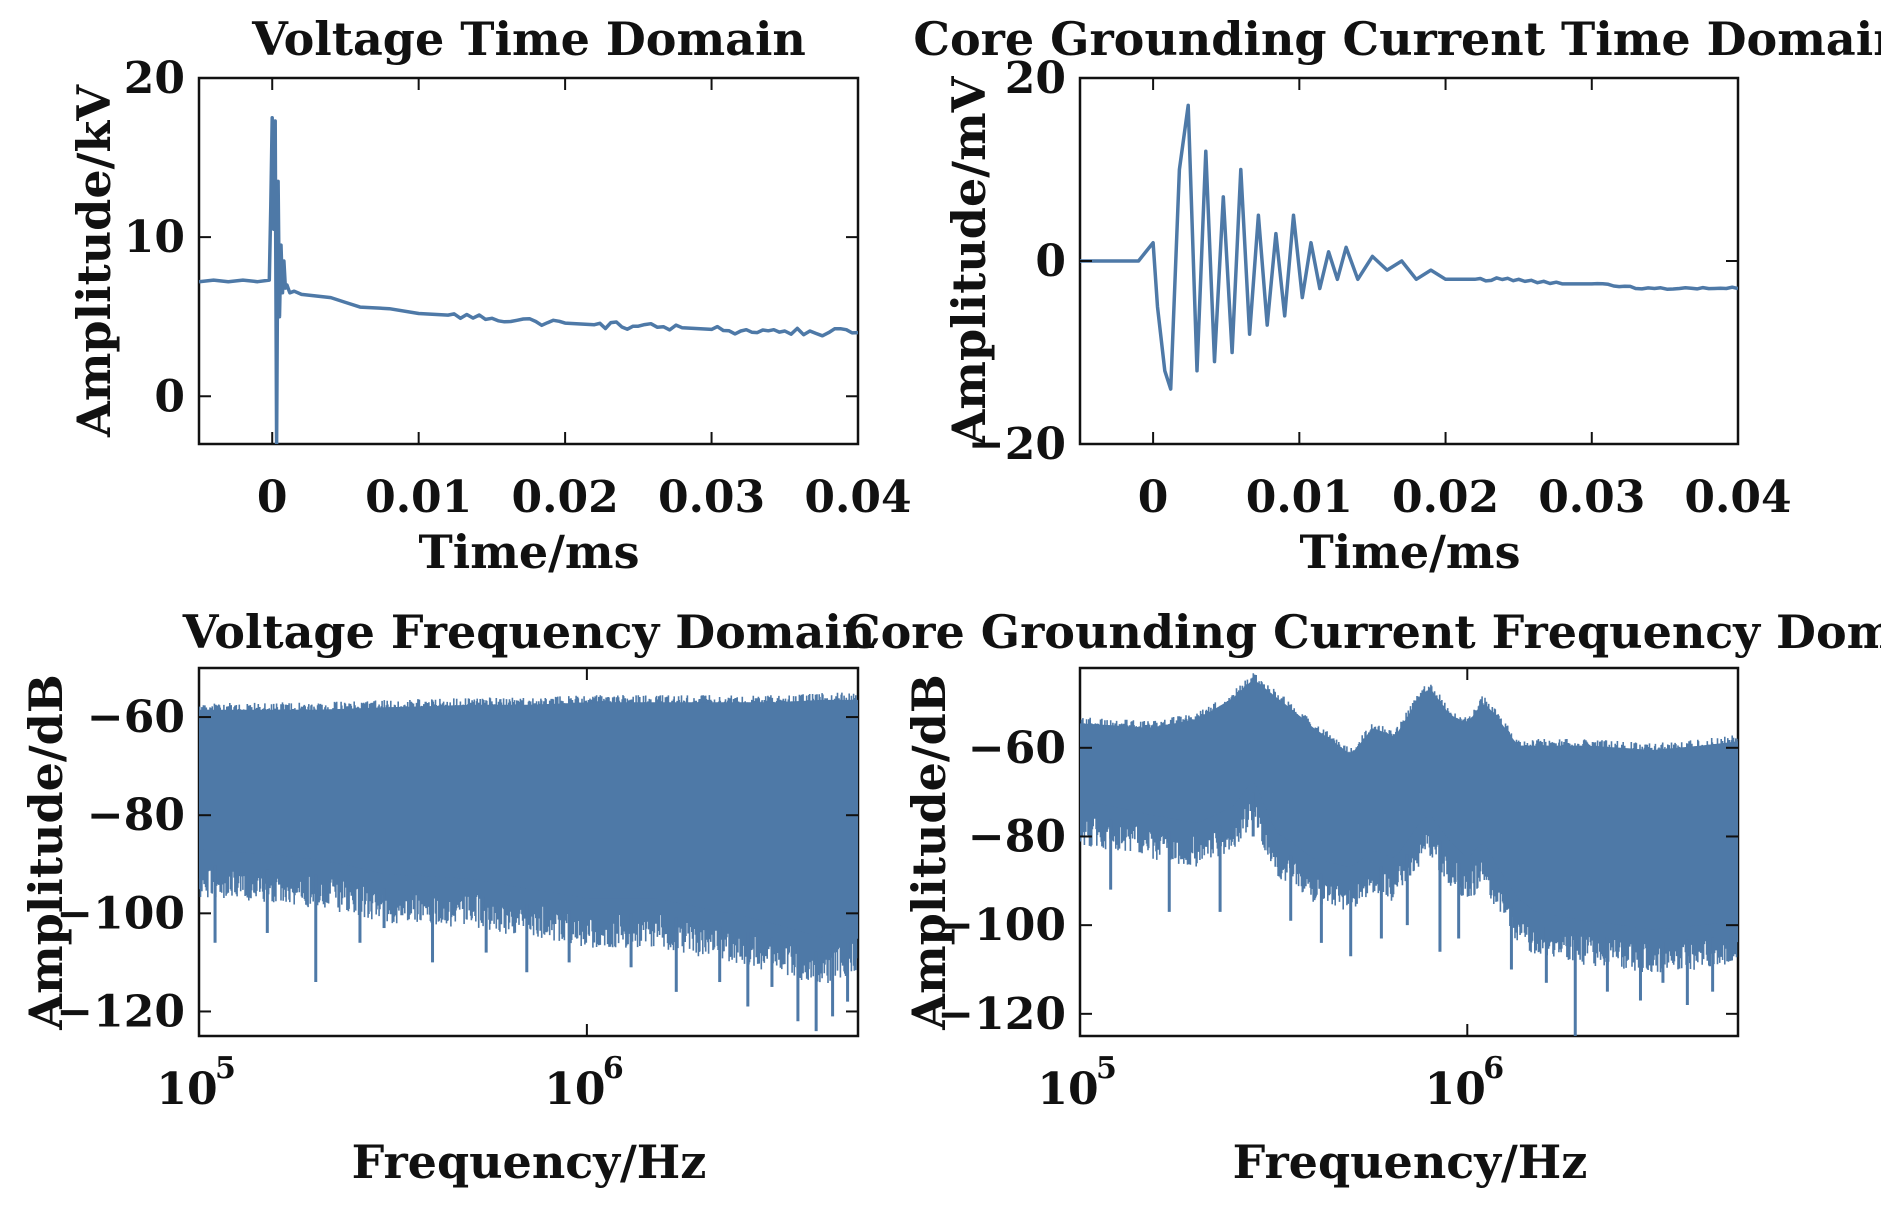  What do you see at coordinates (1017, 444) in the screenshot?
I see `y-tick-label: −20` at bounding box center [1017, 444].